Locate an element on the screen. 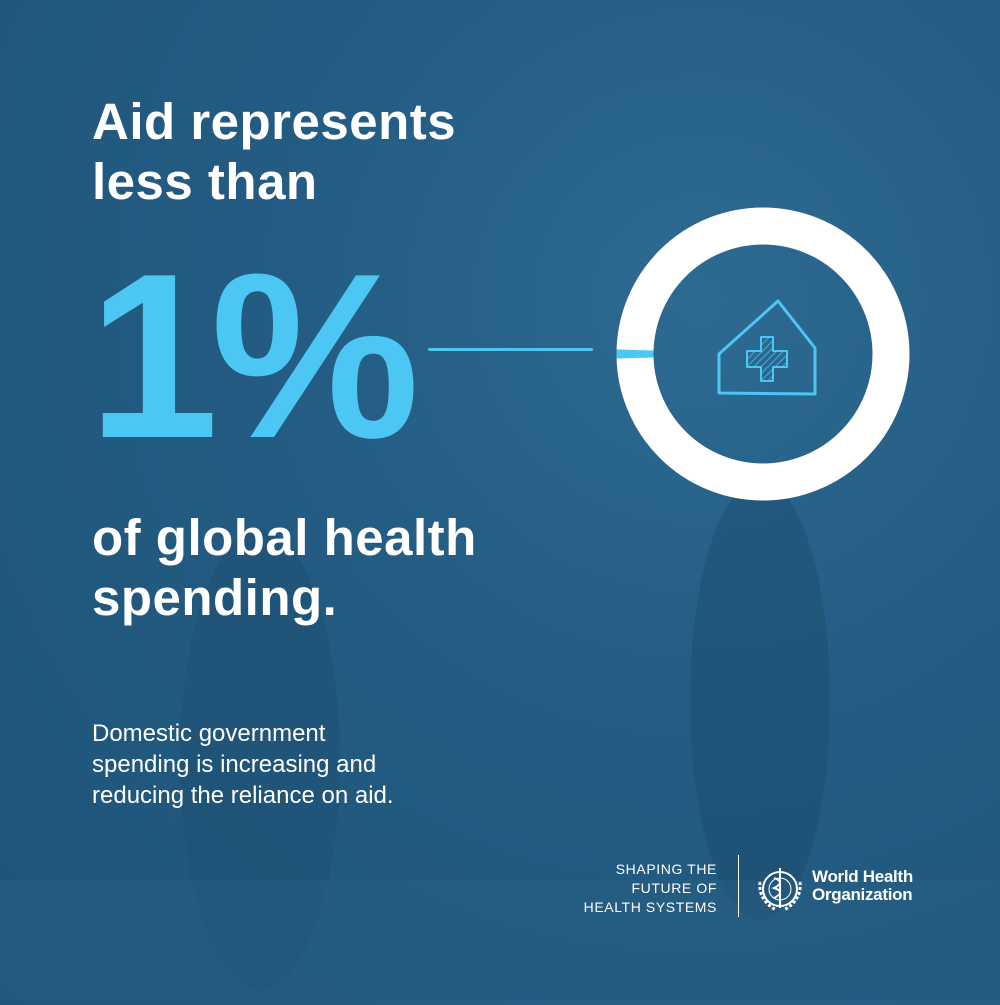 The height and width of the screenshot is (1005, 1000). headline-line: less than is located at coordinates (274, 182).